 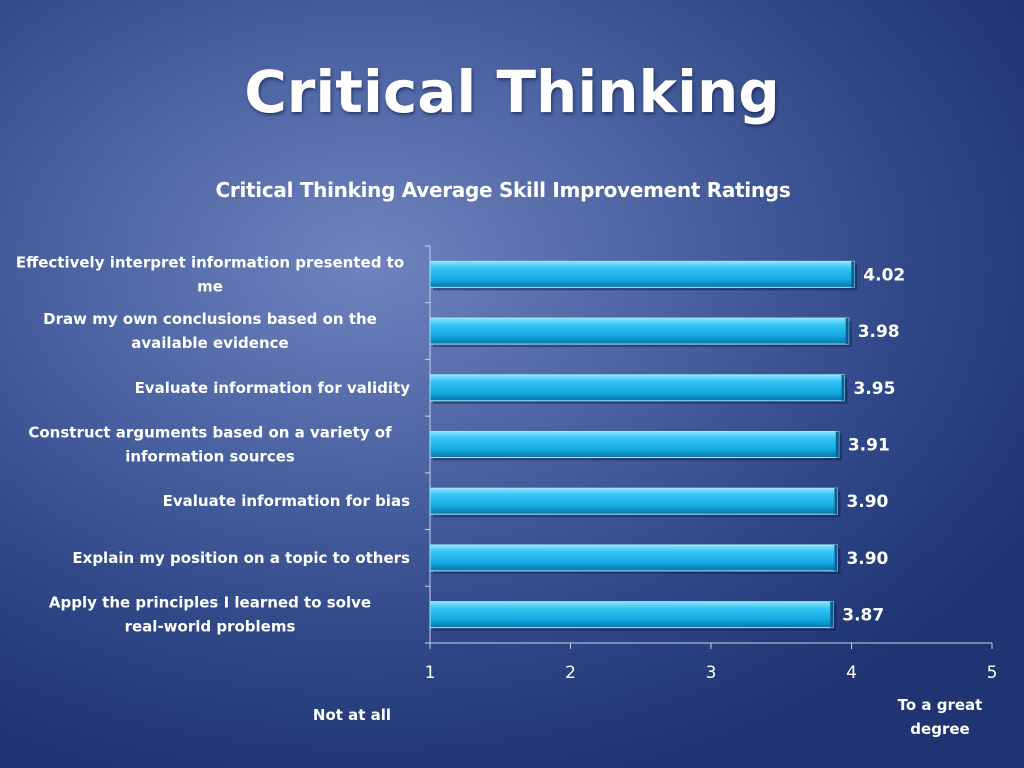 What do you see at coordinates (570, 673) in the screenshot?
I see `x-tick-label: 2` at bounding box center [570, 673].